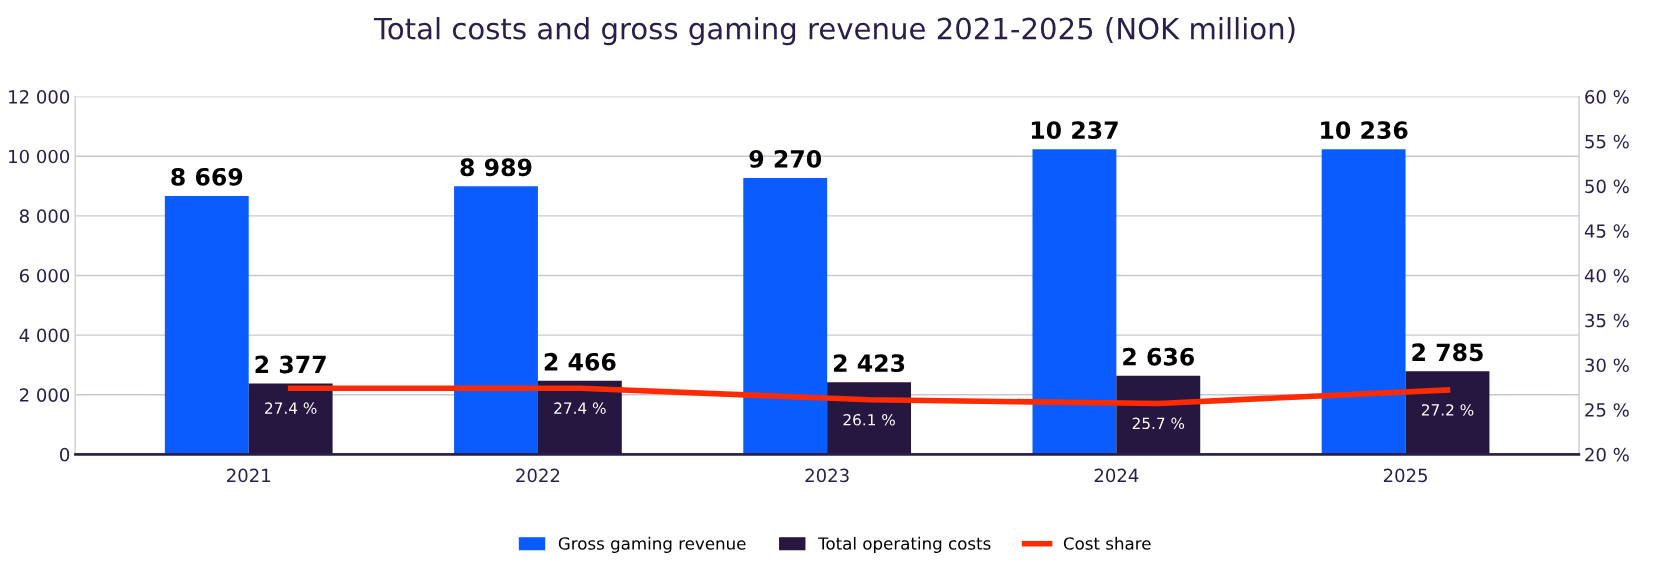 The image size is (1671, 568). Describe the element at coordinates (652, 544) in the screenshot. I see `legend-label: Gross gaming revenue` at that location.